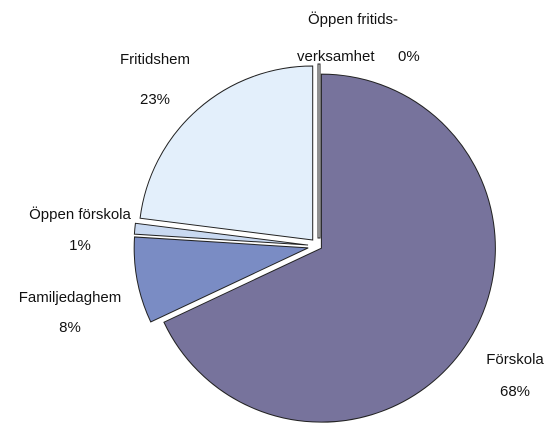 Image resolution: width=552 pixels, height=424 pixels. I want to click on slice-label: Öppen fritids-verksamhet, so click(347, 37).